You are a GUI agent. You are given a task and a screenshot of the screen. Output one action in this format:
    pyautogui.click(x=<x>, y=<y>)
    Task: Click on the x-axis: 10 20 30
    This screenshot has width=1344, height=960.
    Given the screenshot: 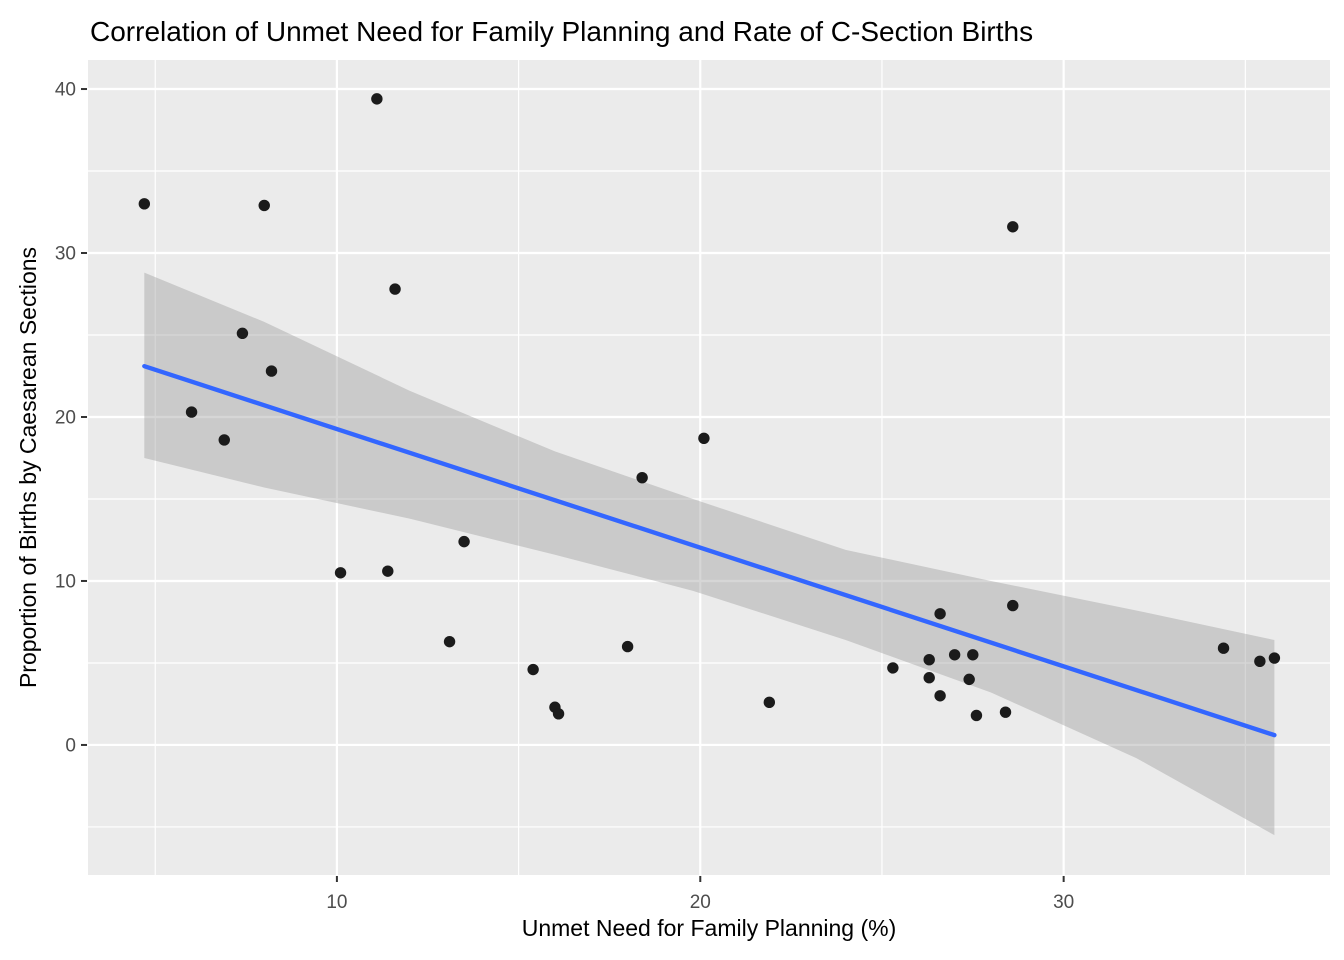 What is the action you would take?
    pyautogui.click(x=700, y=894)
    